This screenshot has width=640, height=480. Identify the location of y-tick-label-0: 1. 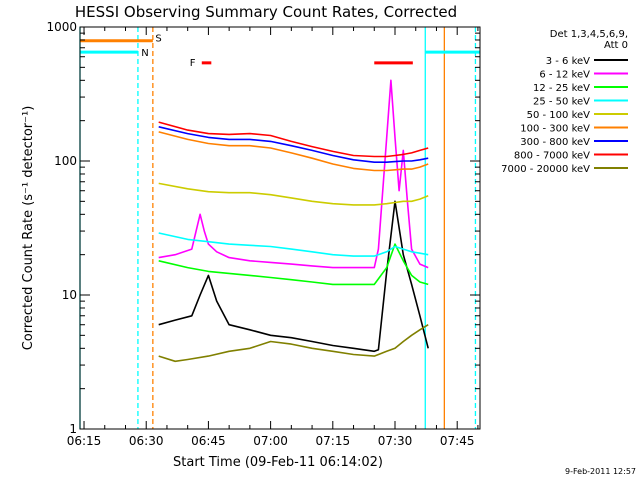
(73, 429).